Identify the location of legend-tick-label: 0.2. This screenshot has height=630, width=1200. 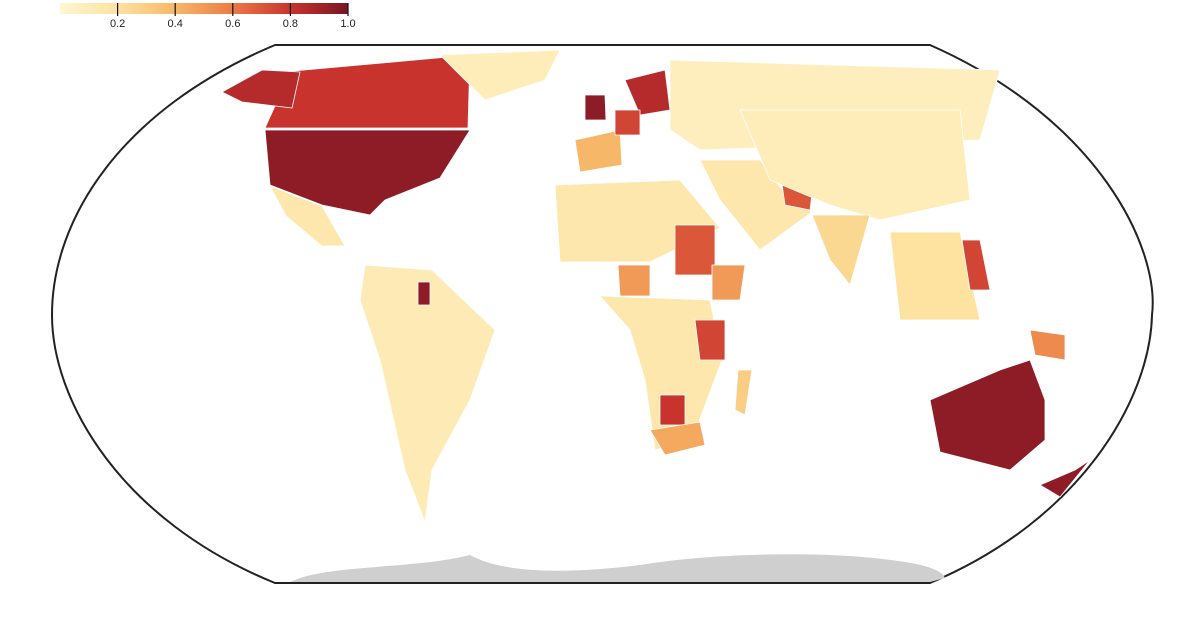
(117, 24).